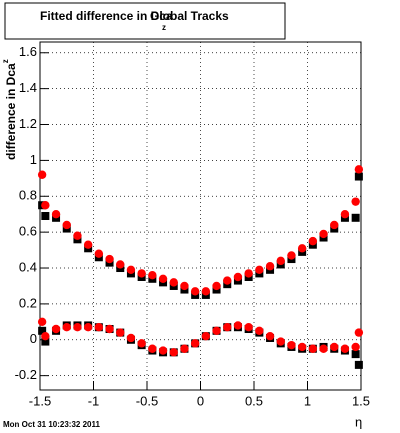 This screenshot has height=433, width=400. What do you see at coordinates (33, 338) in the screenshot?
I see `y-tick-label: 0` at bounding box center [33, 338].